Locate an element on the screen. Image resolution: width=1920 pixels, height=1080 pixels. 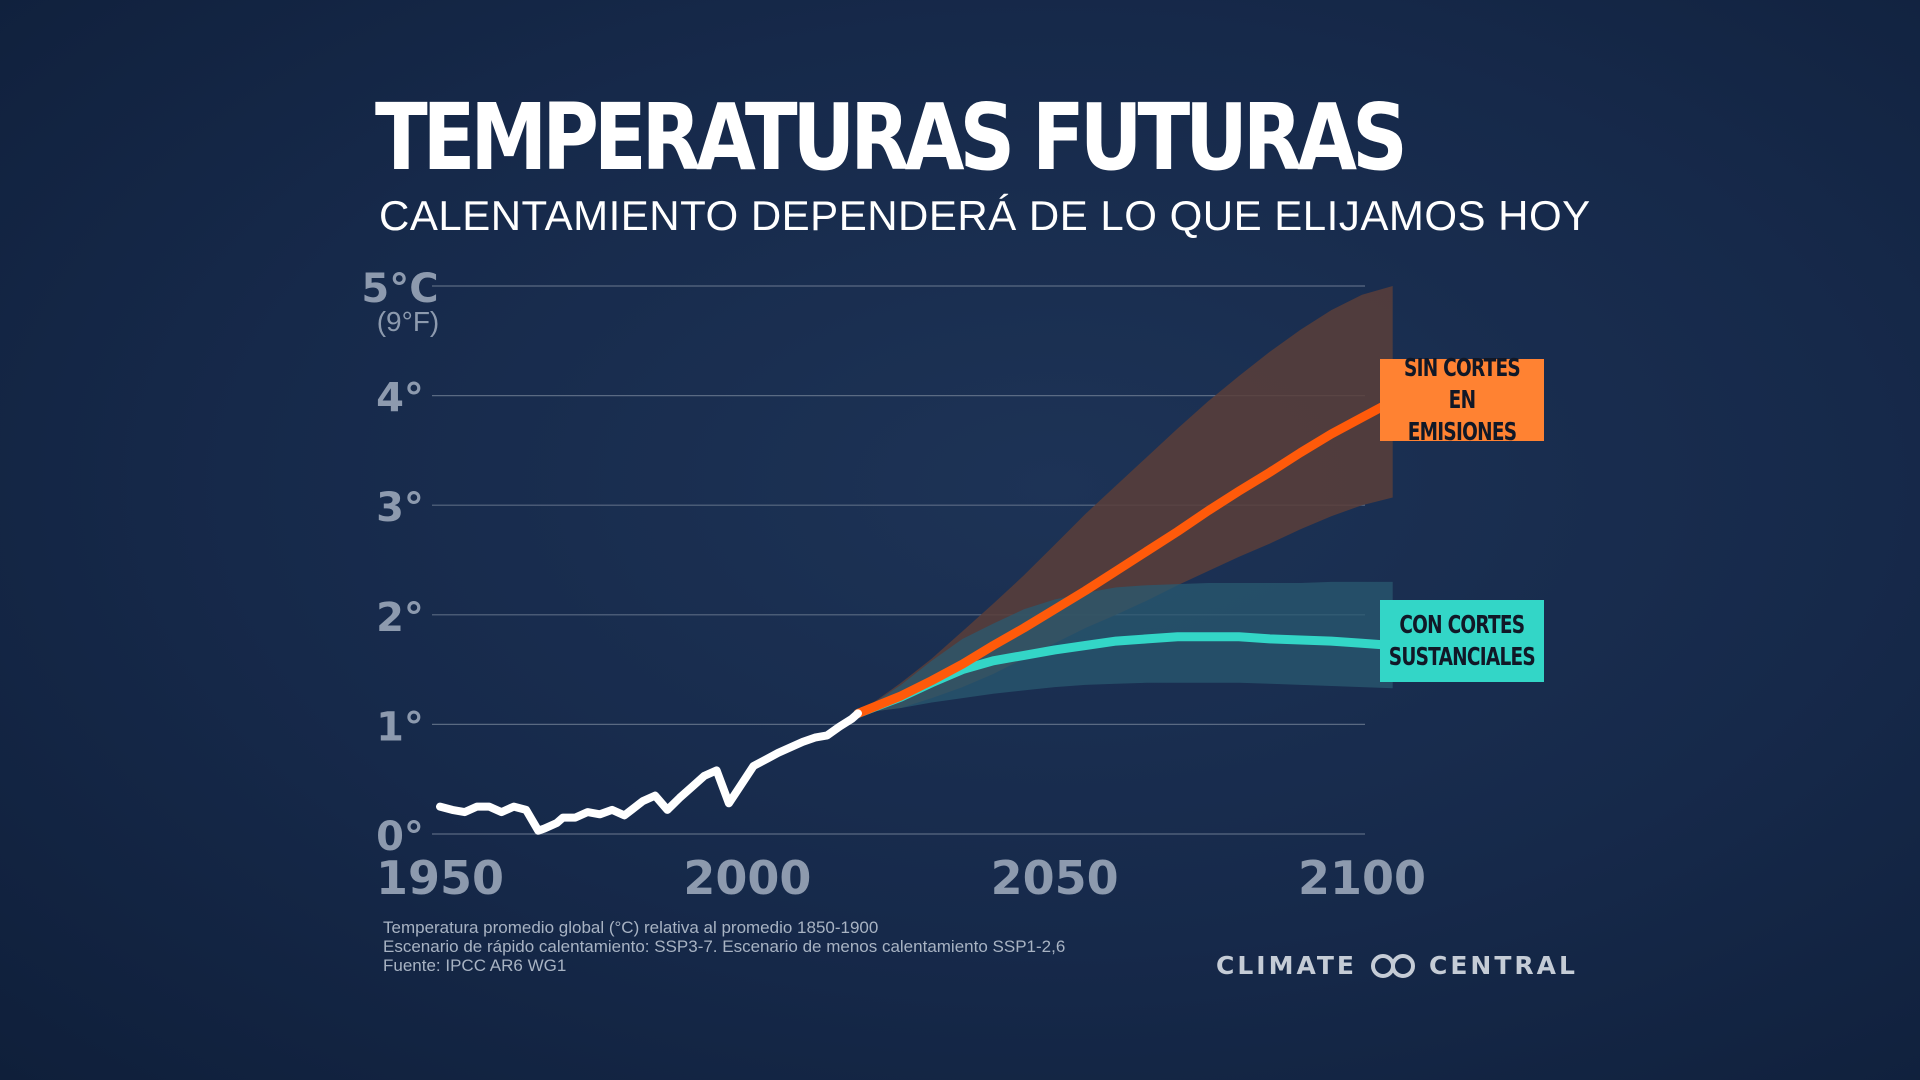
high-emissions-band is located at coordinates (1125, 500).